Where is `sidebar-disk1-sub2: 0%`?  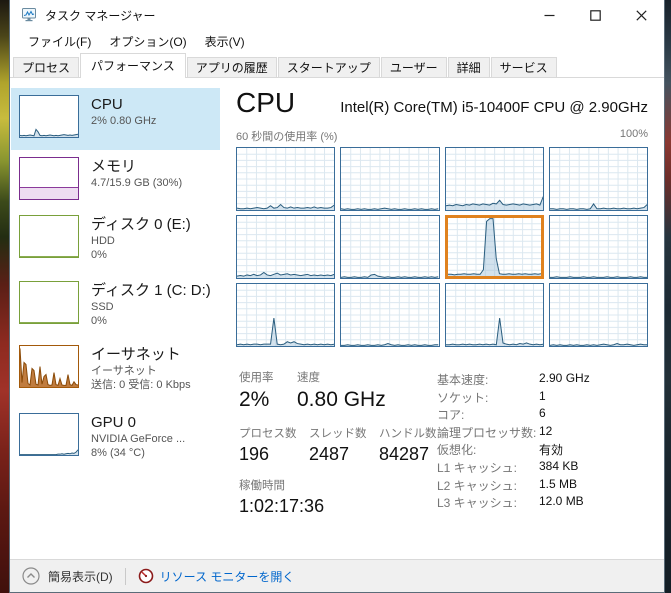 sidebar-disk1-sub2: 0% is located at coordinates (99, 321).